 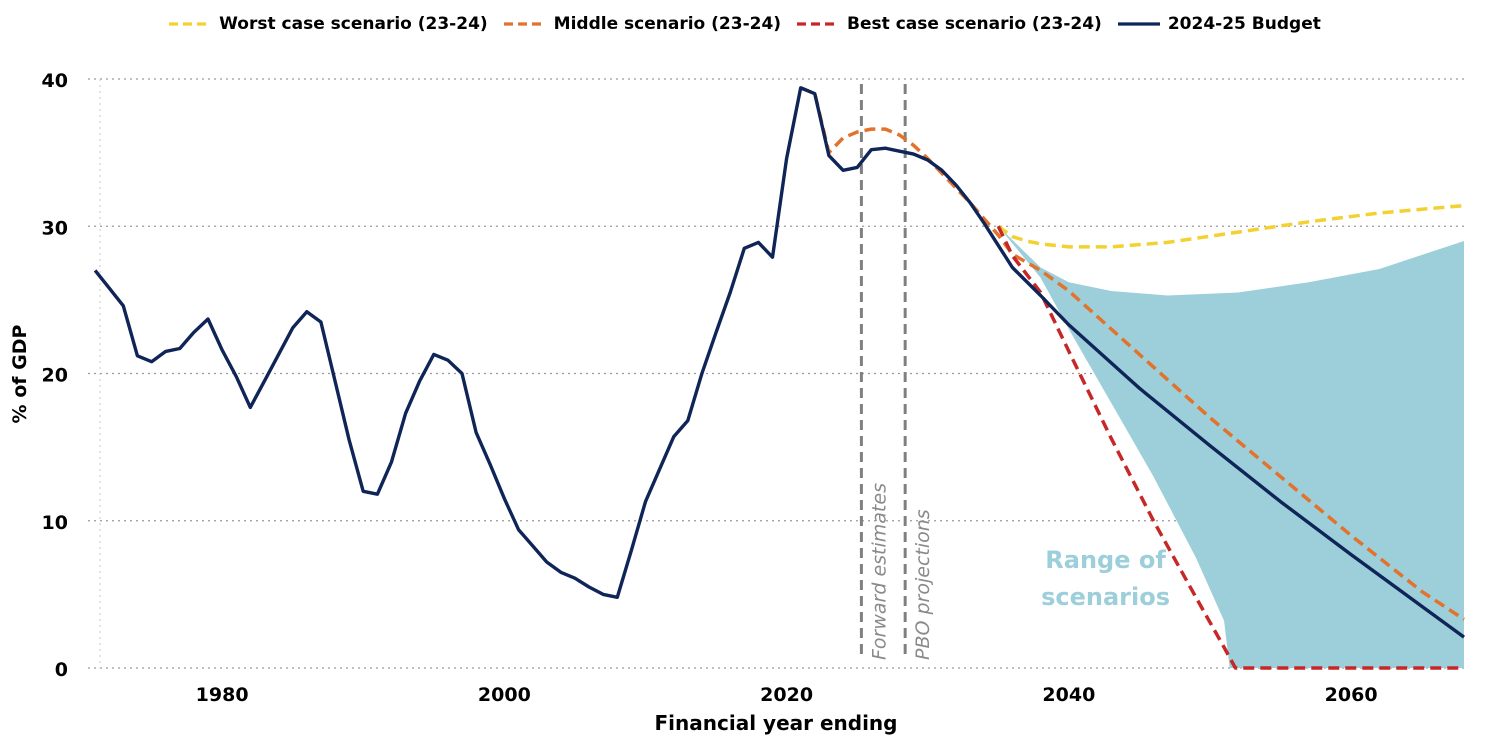 What do you see at coordinates (974, 24) in the screenshot?
I see `legend-label: Best case scenario (23-24)` at bounding box center [974, 24].